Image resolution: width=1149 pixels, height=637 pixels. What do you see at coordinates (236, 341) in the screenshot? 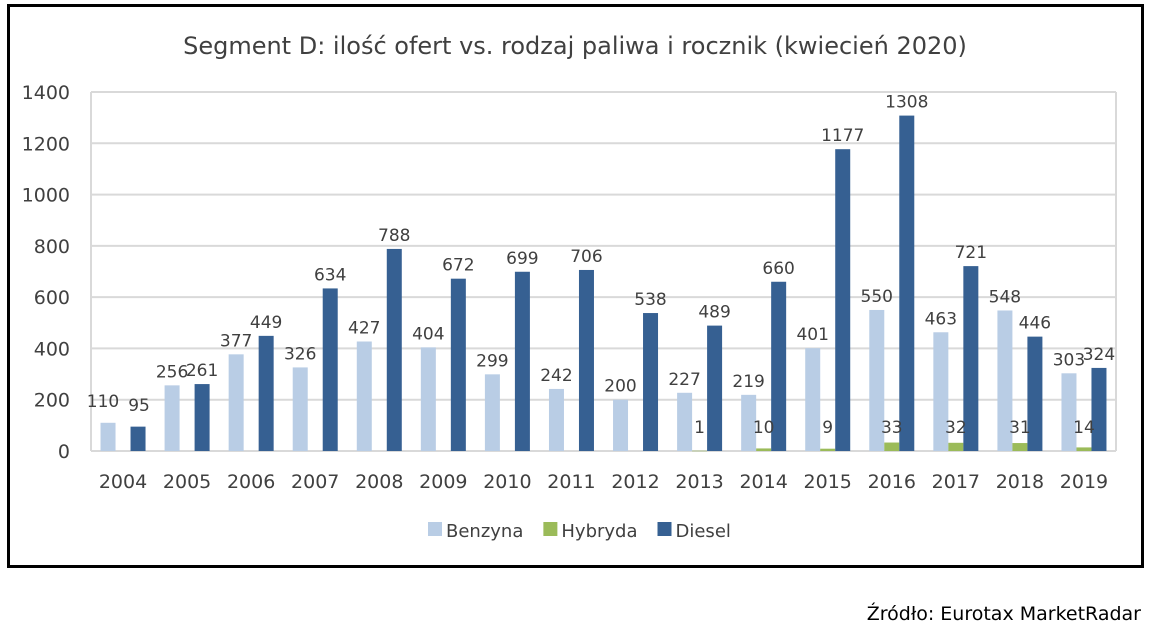
I see `data-label: 377` at bounding box center [236, 341].